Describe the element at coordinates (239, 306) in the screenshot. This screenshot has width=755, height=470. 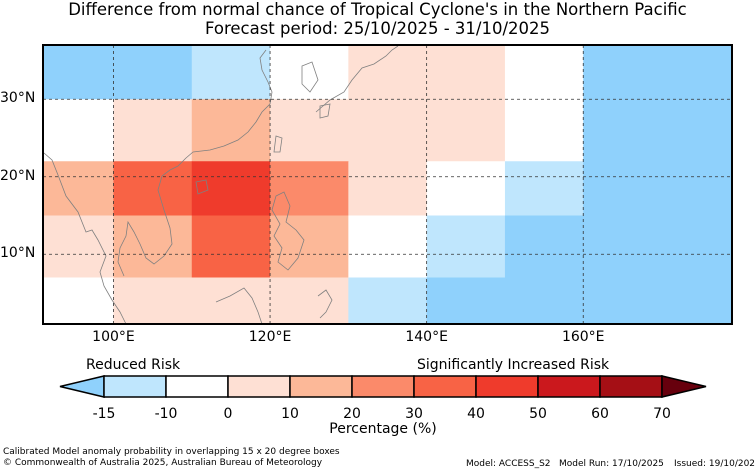
I see `borneo` at that location.